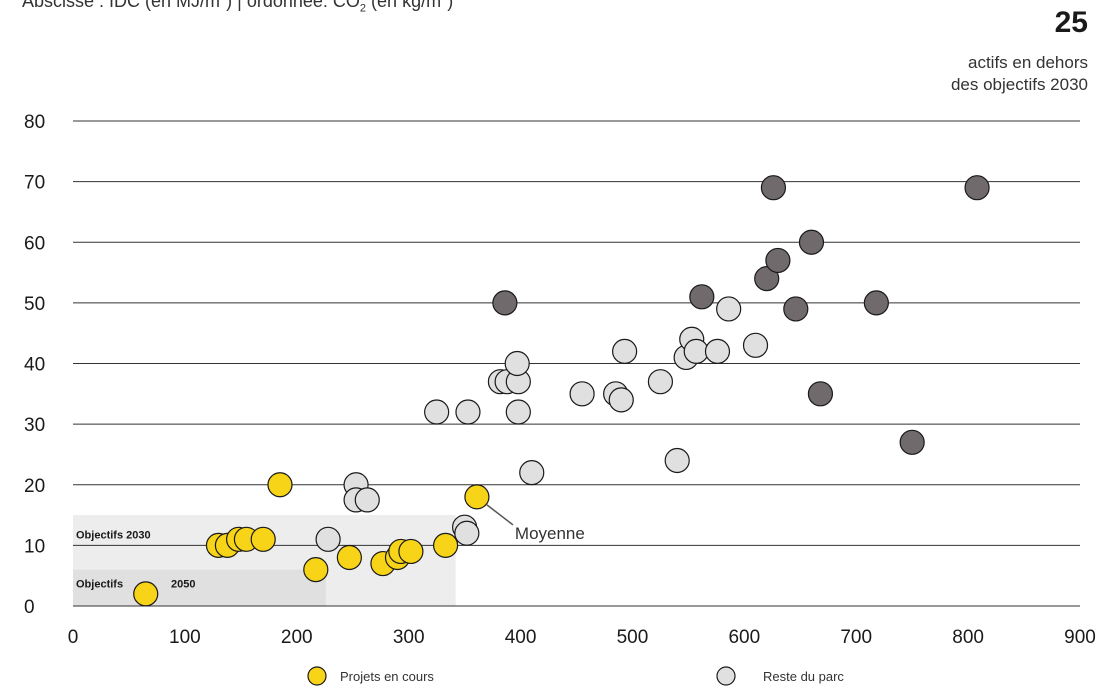 The width and height of the screenshot is (1113, 686). What do you see at coordinates (73, 637) in the screenshot?
I see `x-tick-label: 0` at bounding box center [73, 637].